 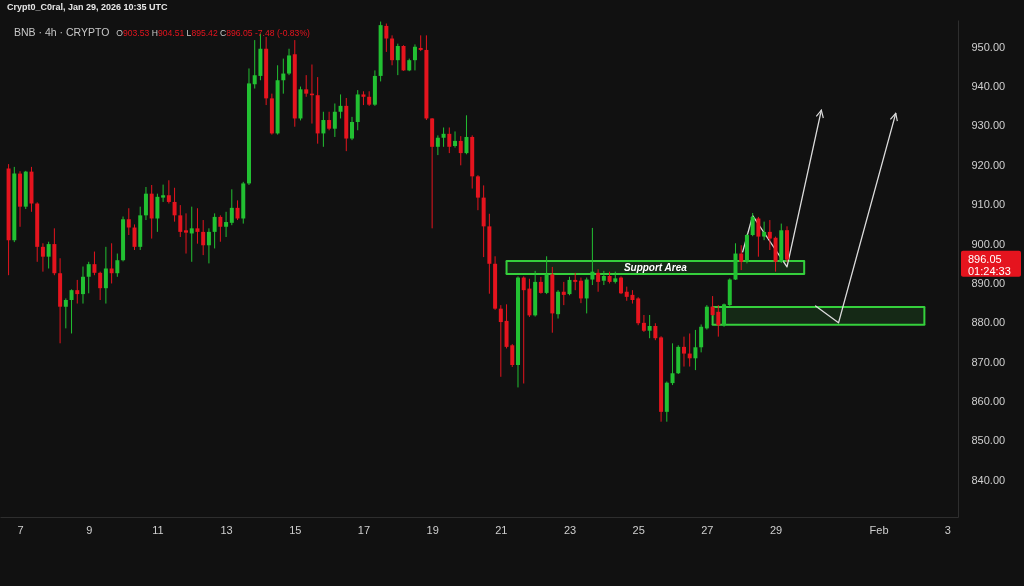 I want to click on y-tick-label: 920.00, so click(x=988, y=164).